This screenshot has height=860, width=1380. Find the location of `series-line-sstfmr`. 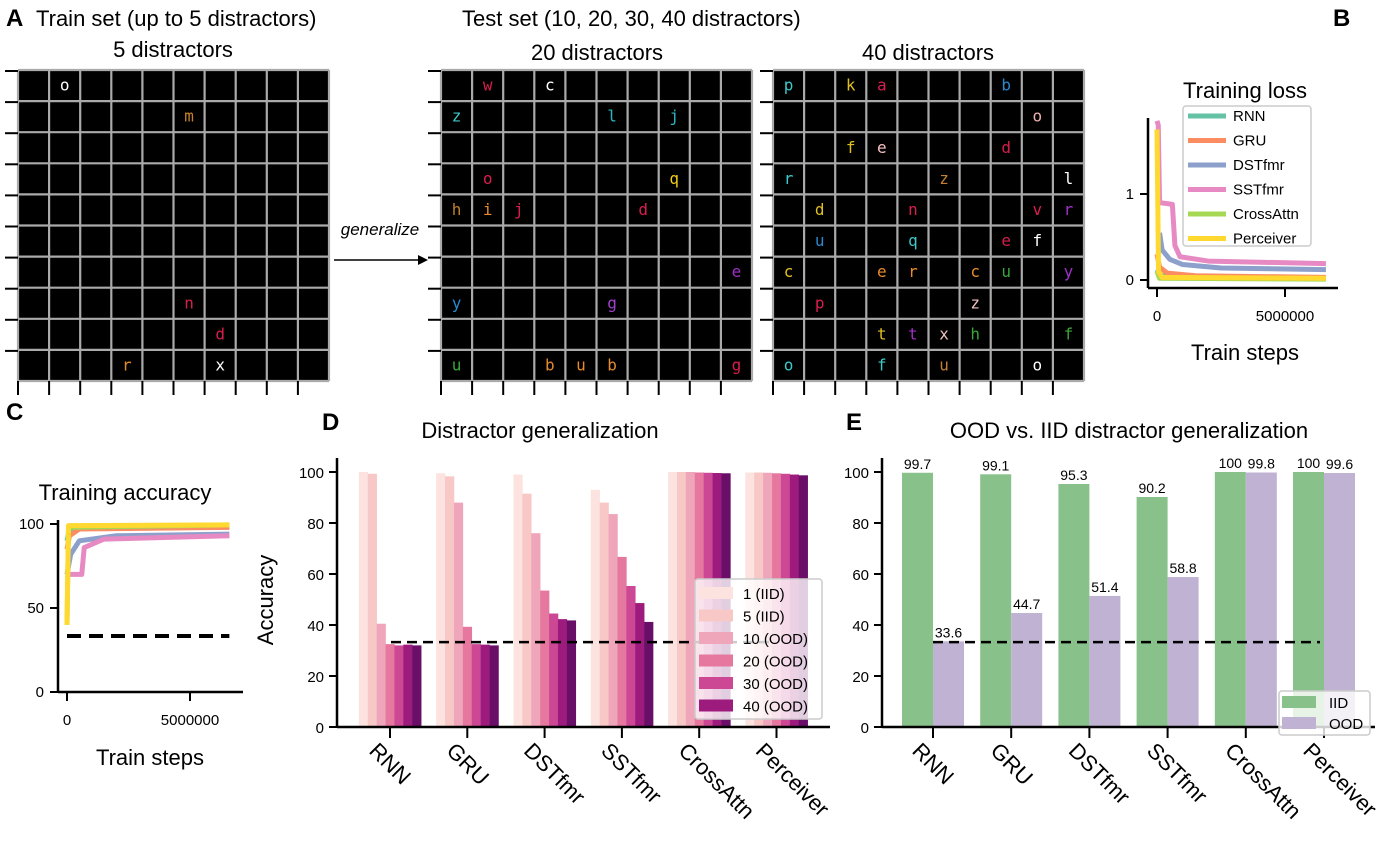

series-line-sstfmr is located at coordinates (148, 555).